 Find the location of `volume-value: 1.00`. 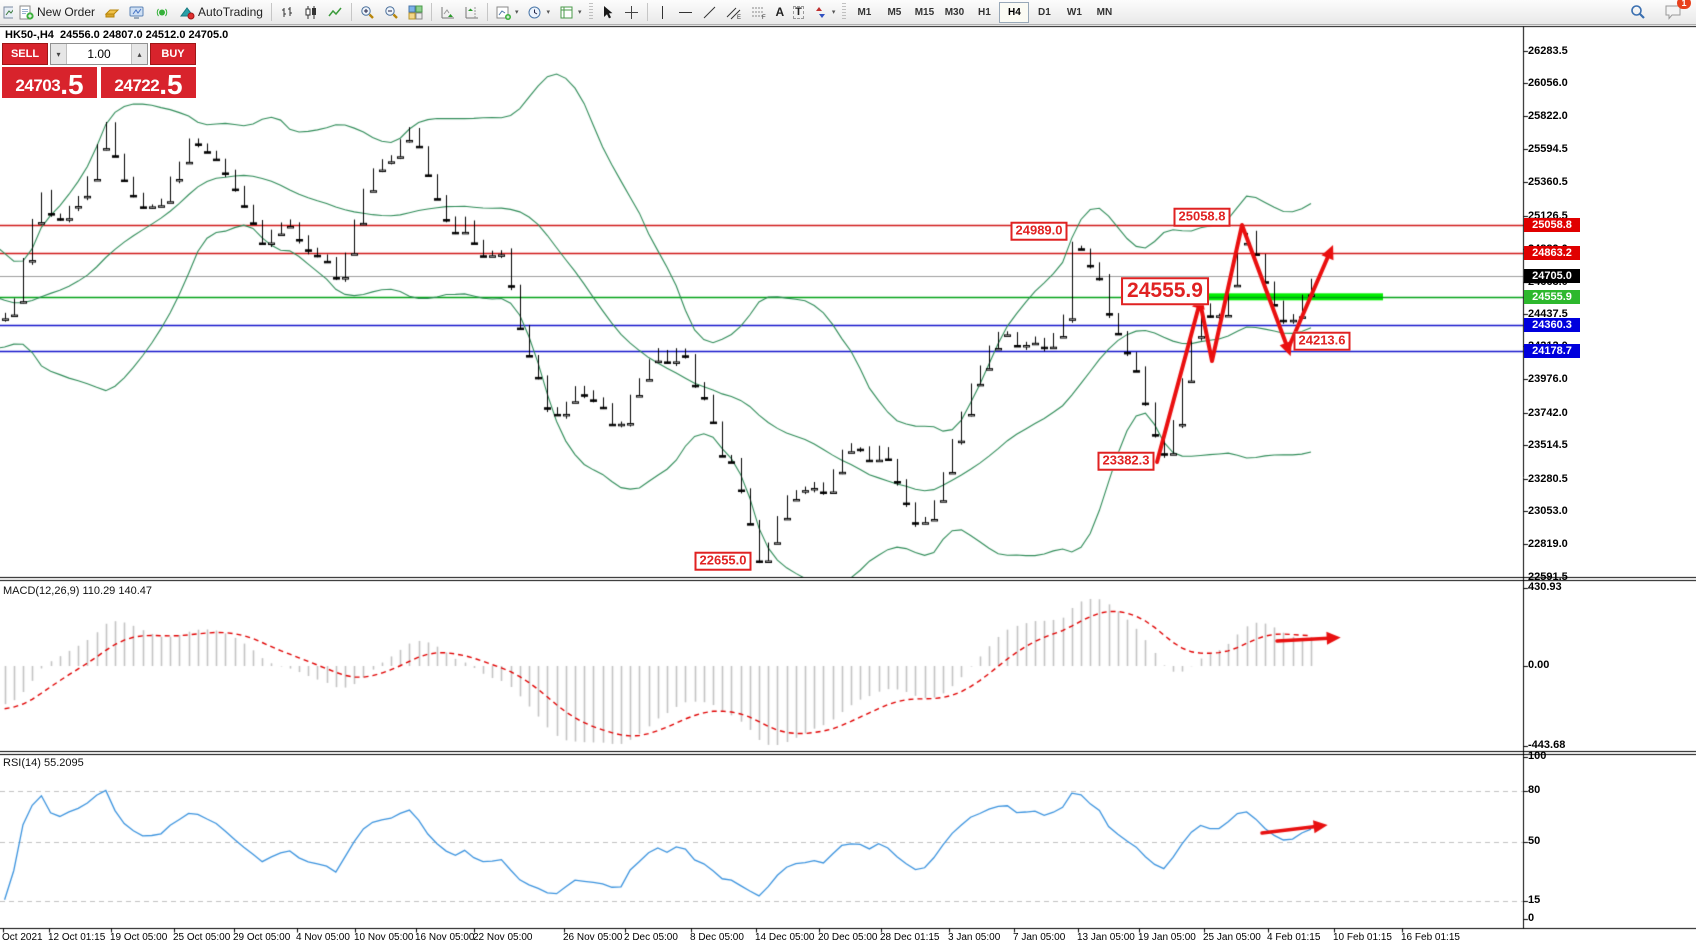

volume-value: 1.00 is located at coordinates (99, 54).